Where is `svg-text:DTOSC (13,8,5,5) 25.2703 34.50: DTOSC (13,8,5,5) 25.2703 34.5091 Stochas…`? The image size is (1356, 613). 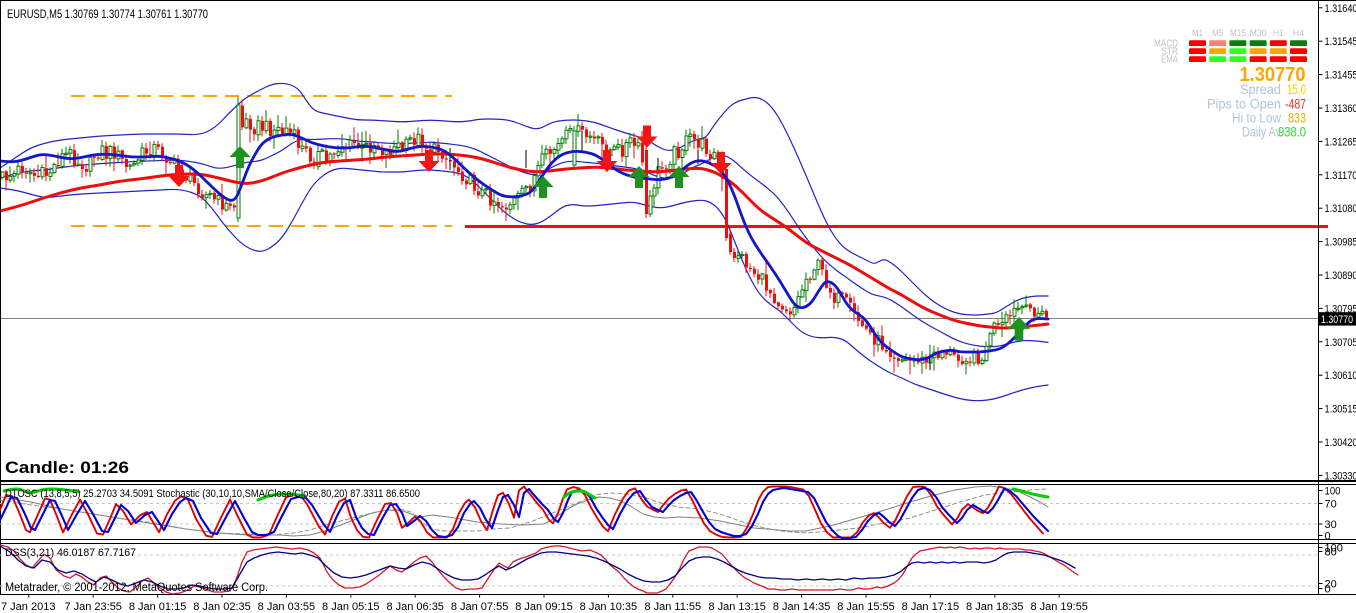
svg-text:DTOSC (13,8,5,5) 25.2703 34.50: DTOSC (13,8,5,5) 25.2703 34.5091 Stochas… is located at coordinates (212, 494).